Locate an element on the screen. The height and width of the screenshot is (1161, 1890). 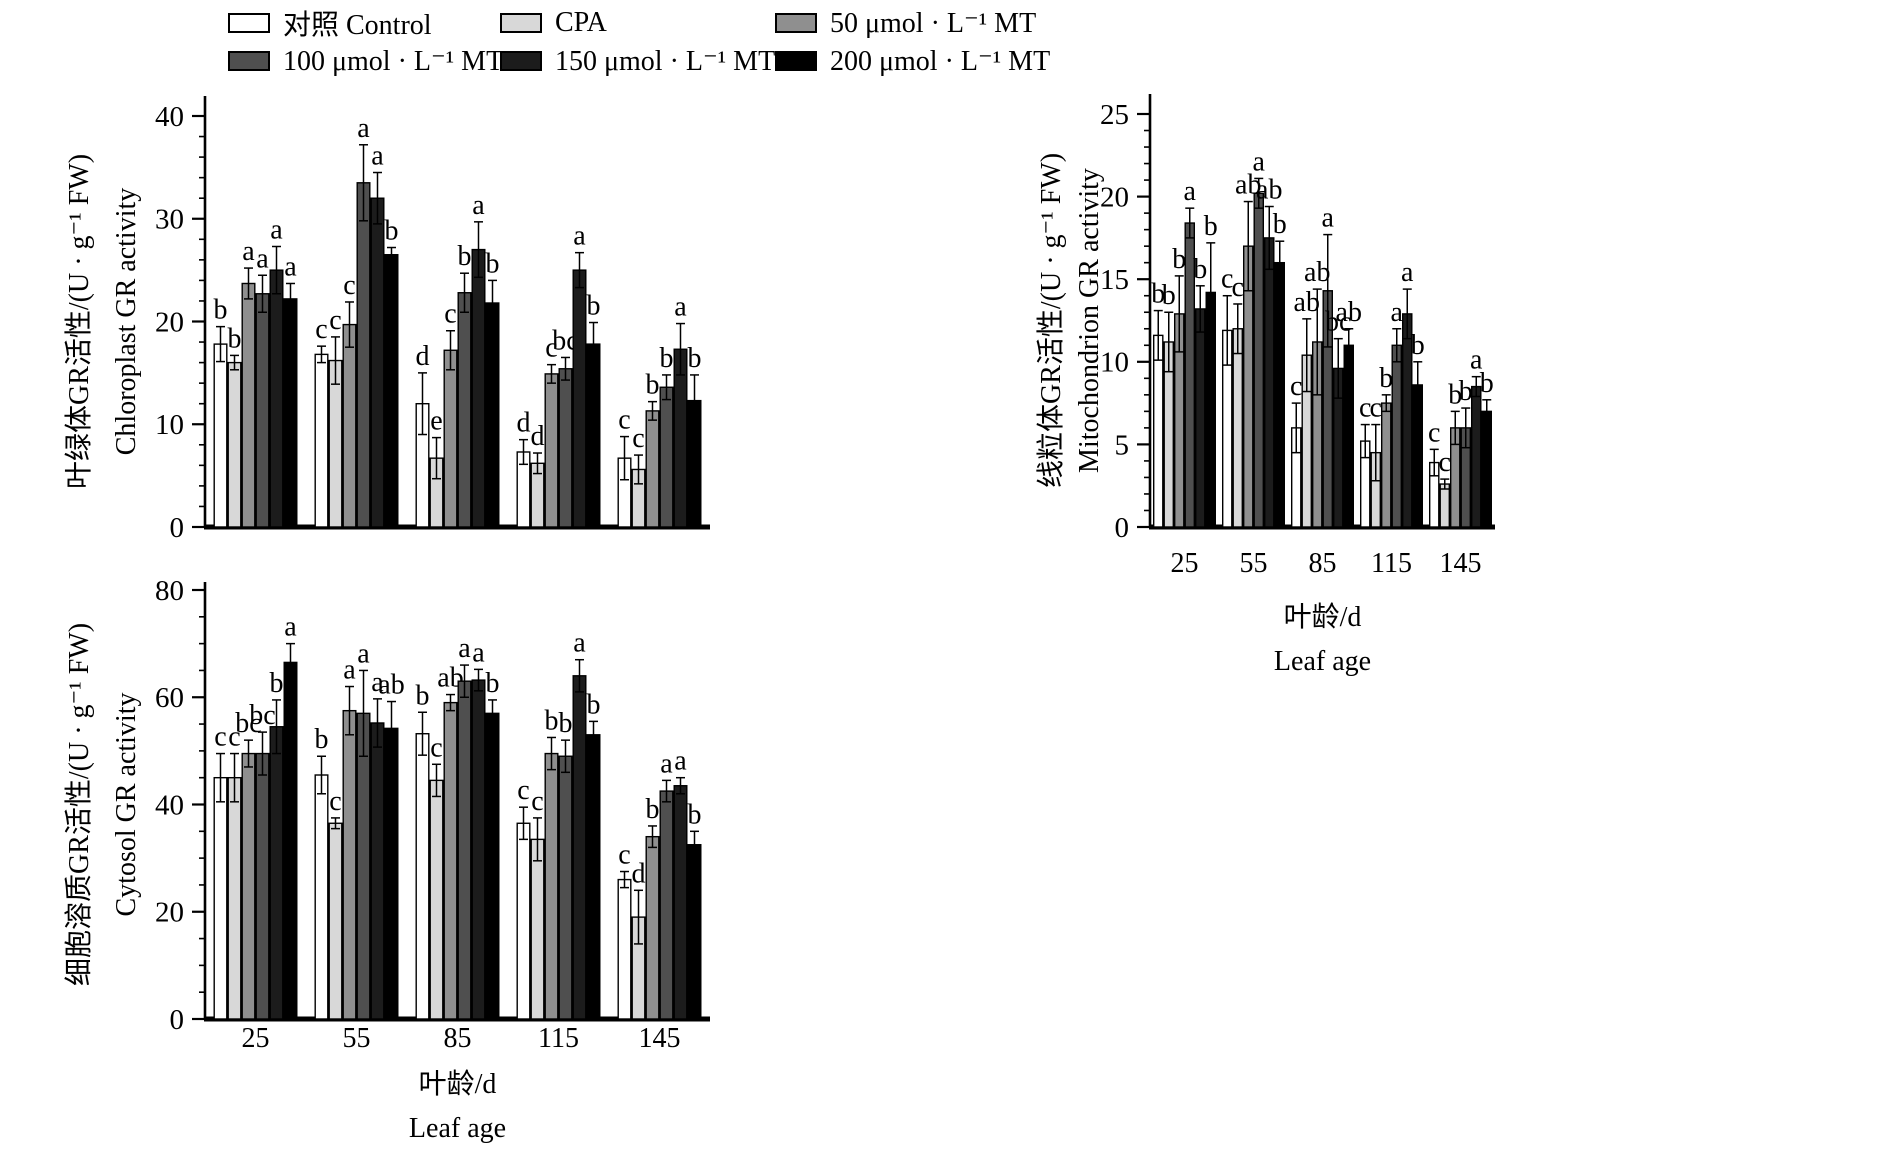
bar-mitochondrion-85-s5 is located at coordinates (1349, 436).